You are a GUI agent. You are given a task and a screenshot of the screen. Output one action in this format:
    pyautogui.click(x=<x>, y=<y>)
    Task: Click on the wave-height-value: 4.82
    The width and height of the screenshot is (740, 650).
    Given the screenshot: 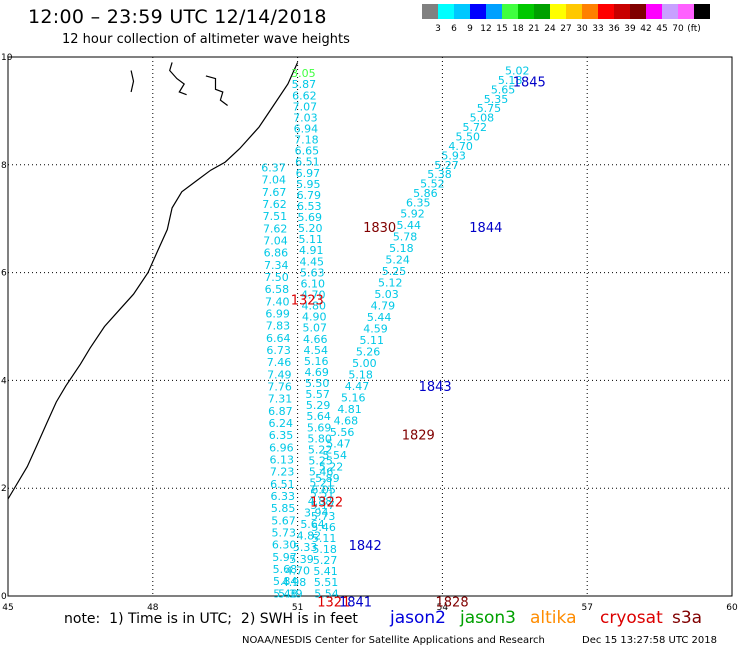 What is the action you would take?
    pyautogui.click(x=309, y=536)
    